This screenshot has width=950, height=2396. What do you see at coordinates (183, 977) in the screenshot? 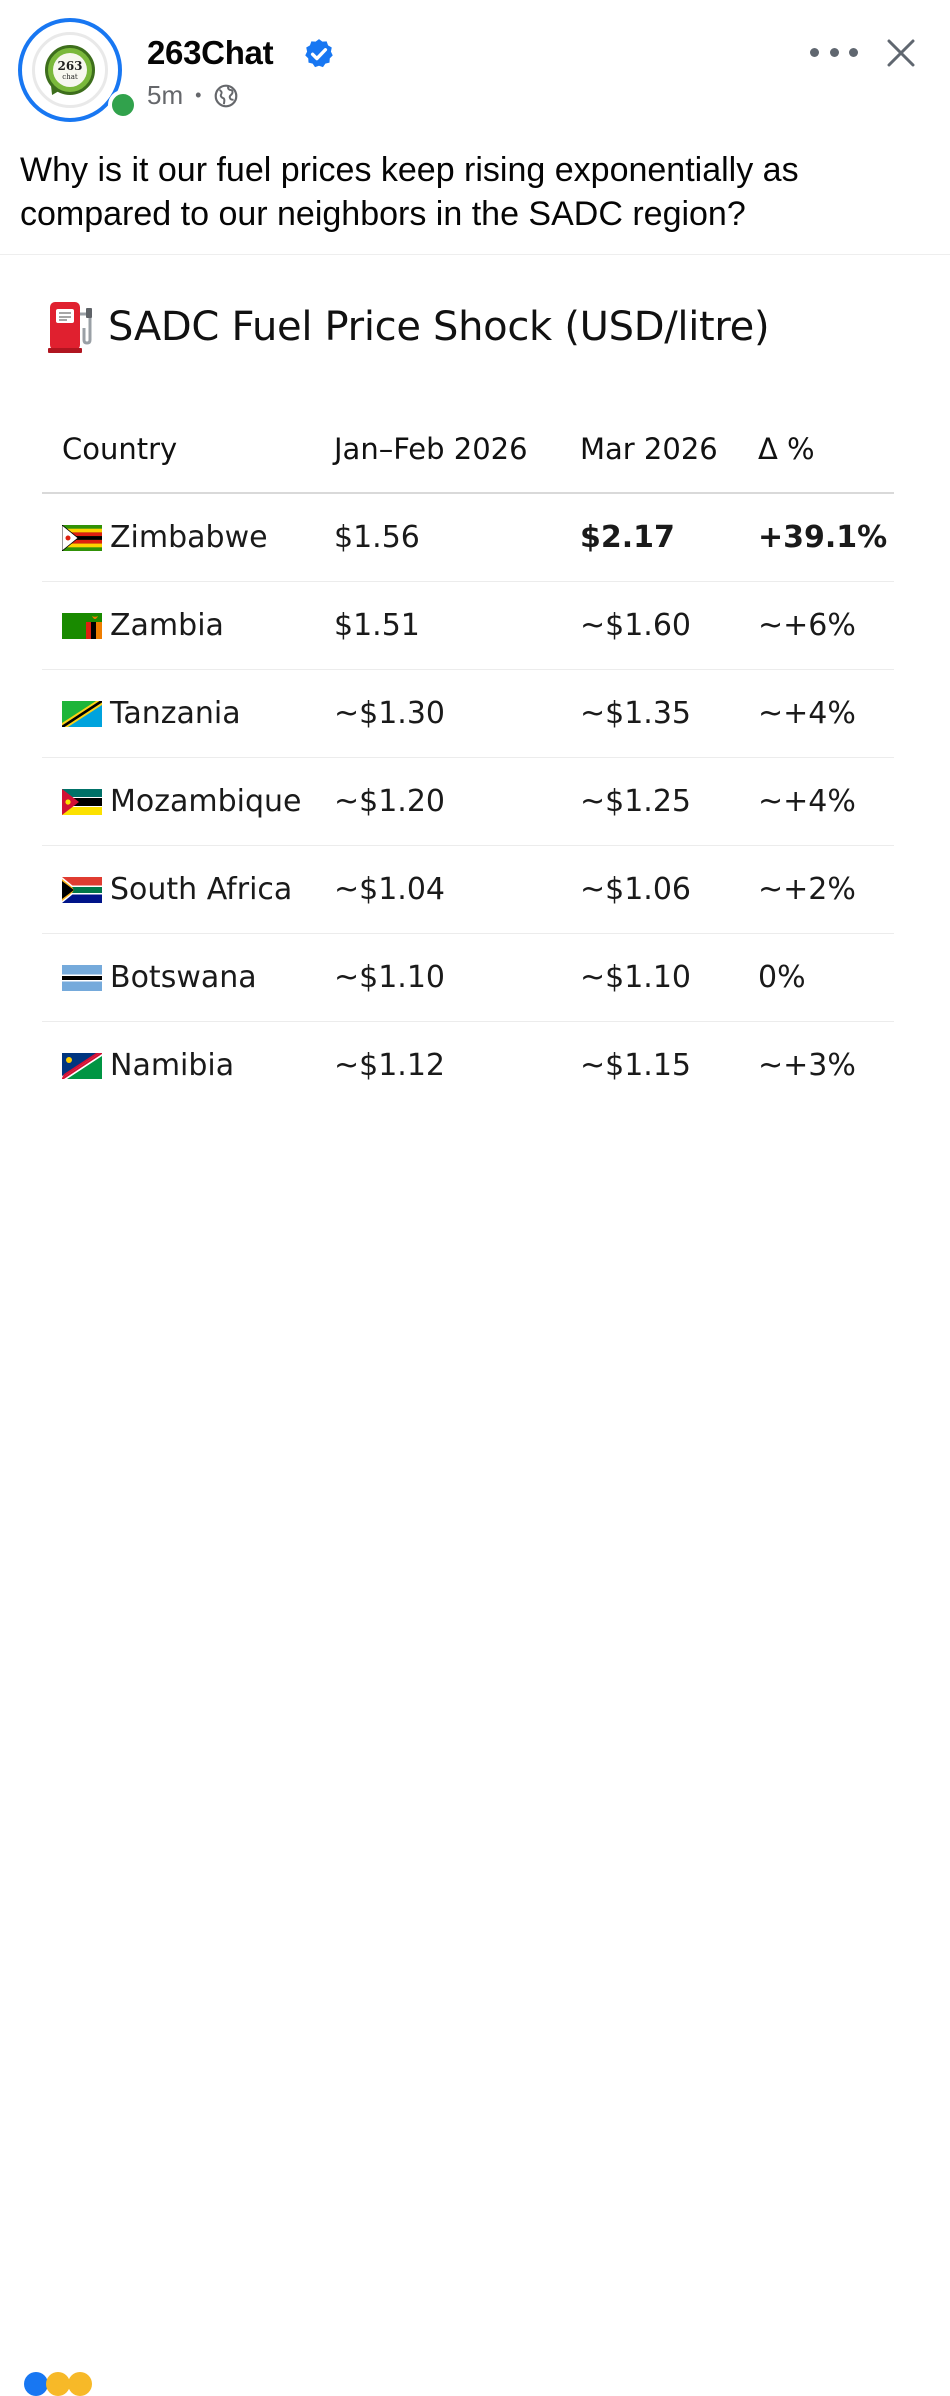
I see `country-name: Botswana` at bounding box center [183, 977].